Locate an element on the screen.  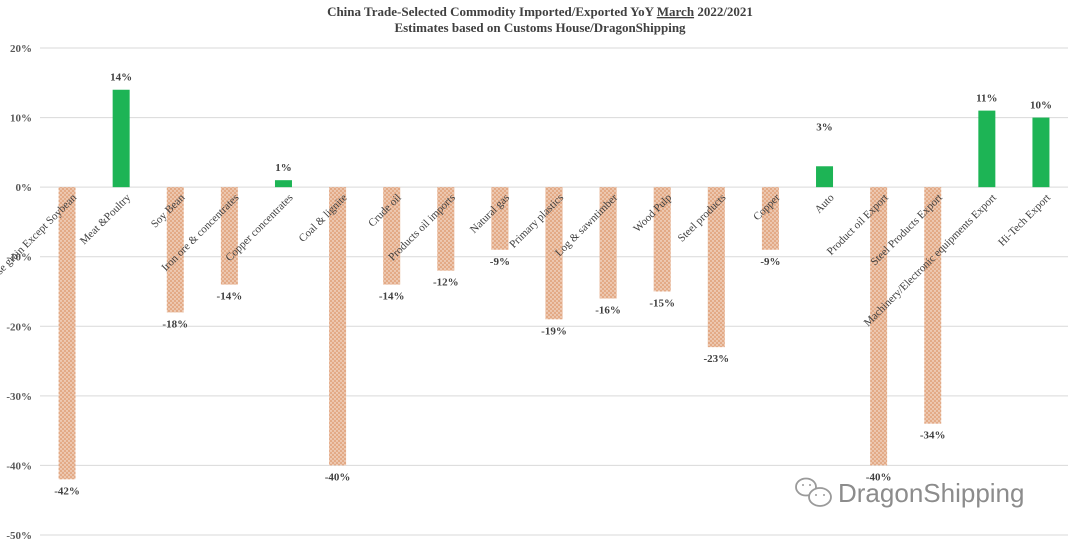
data-label: -16% is located at coordinates (608, 310).